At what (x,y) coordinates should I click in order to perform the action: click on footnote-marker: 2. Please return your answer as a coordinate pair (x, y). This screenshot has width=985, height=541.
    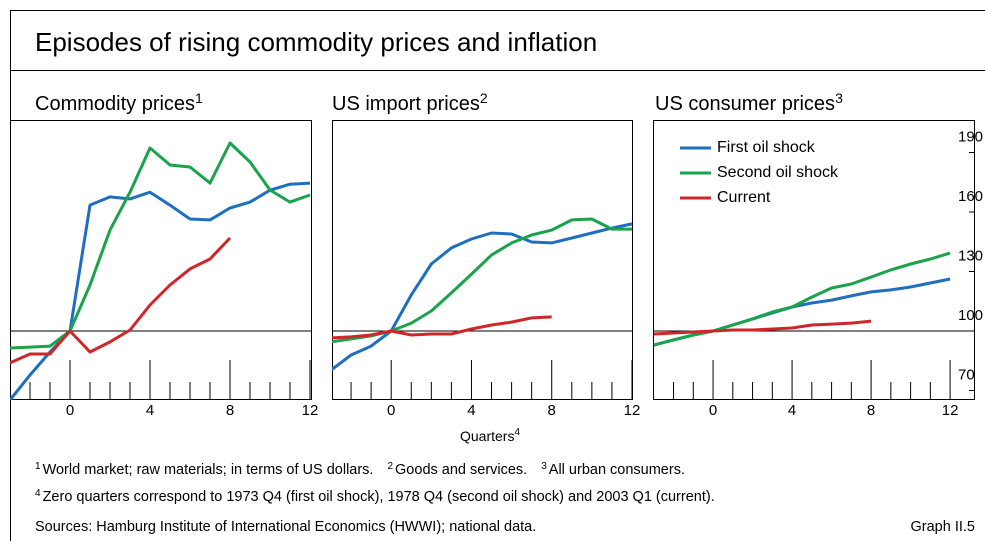
    Looking at the image, I should click on (390, 466).